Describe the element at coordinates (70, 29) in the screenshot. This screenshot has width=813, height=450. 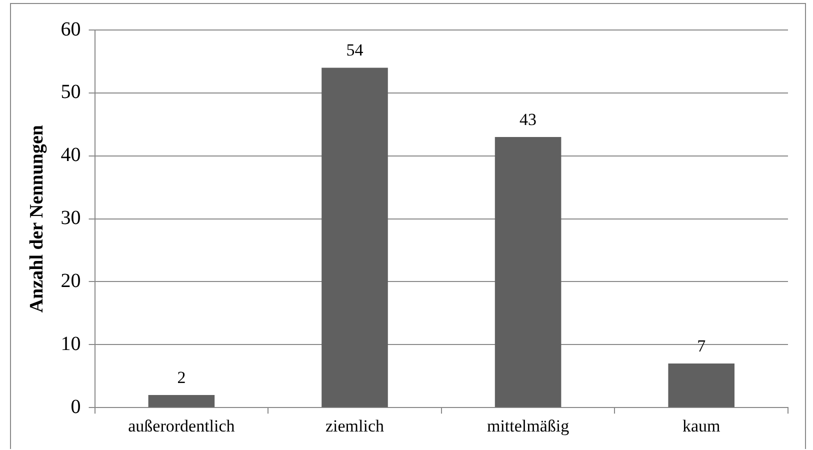
I see `y-tick-label: 60` at that location.